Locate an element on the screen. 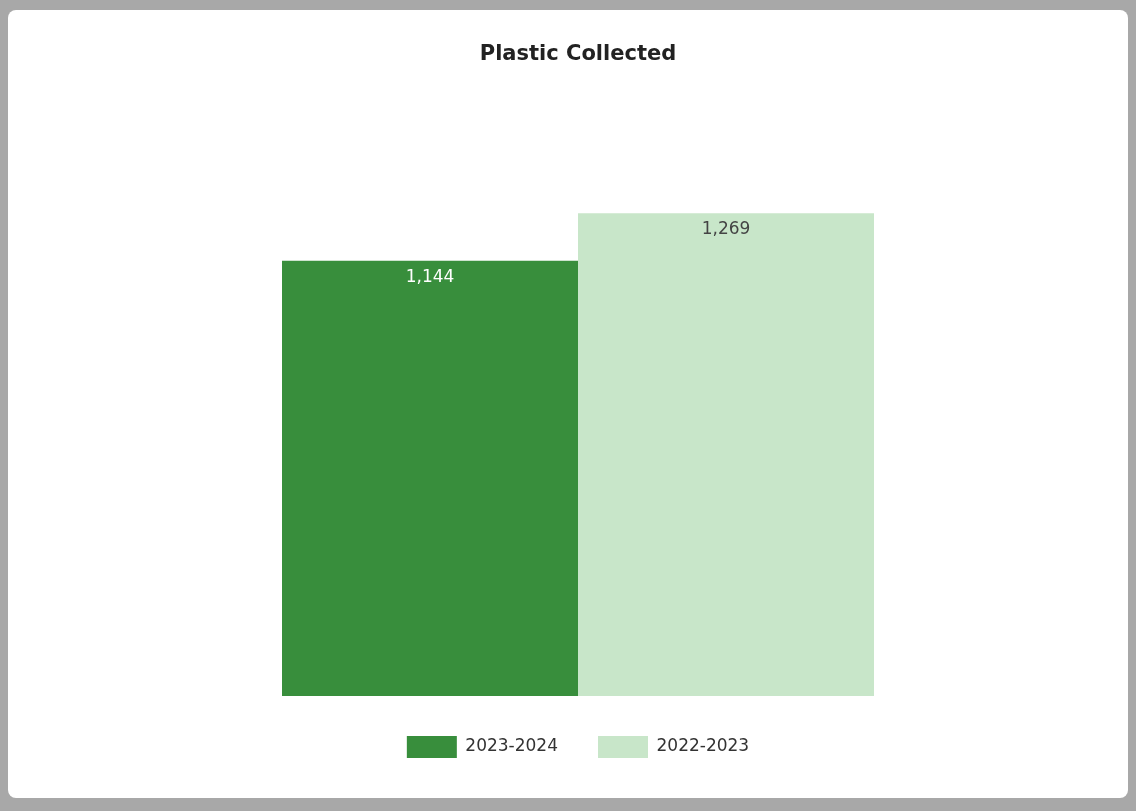 The height and width of the screenshot is (811, 1136). data-label: 1,269 is located at coordinates (726, 228).